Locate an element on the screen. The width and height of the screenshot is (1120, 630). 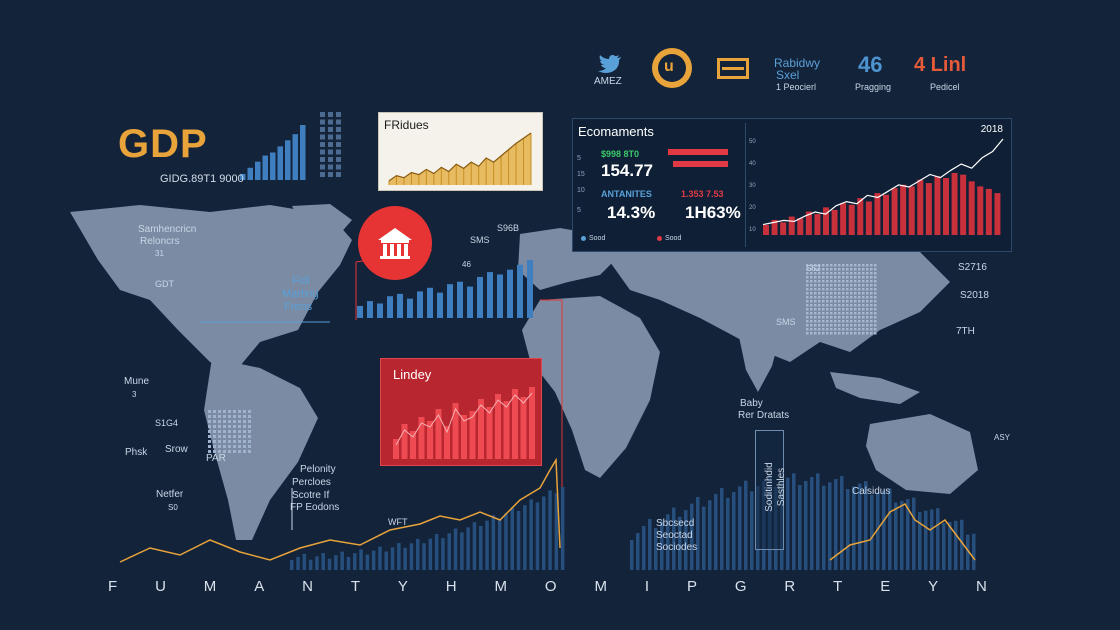
white-chart-panel: FRidues is located at coordinates (460, 151).